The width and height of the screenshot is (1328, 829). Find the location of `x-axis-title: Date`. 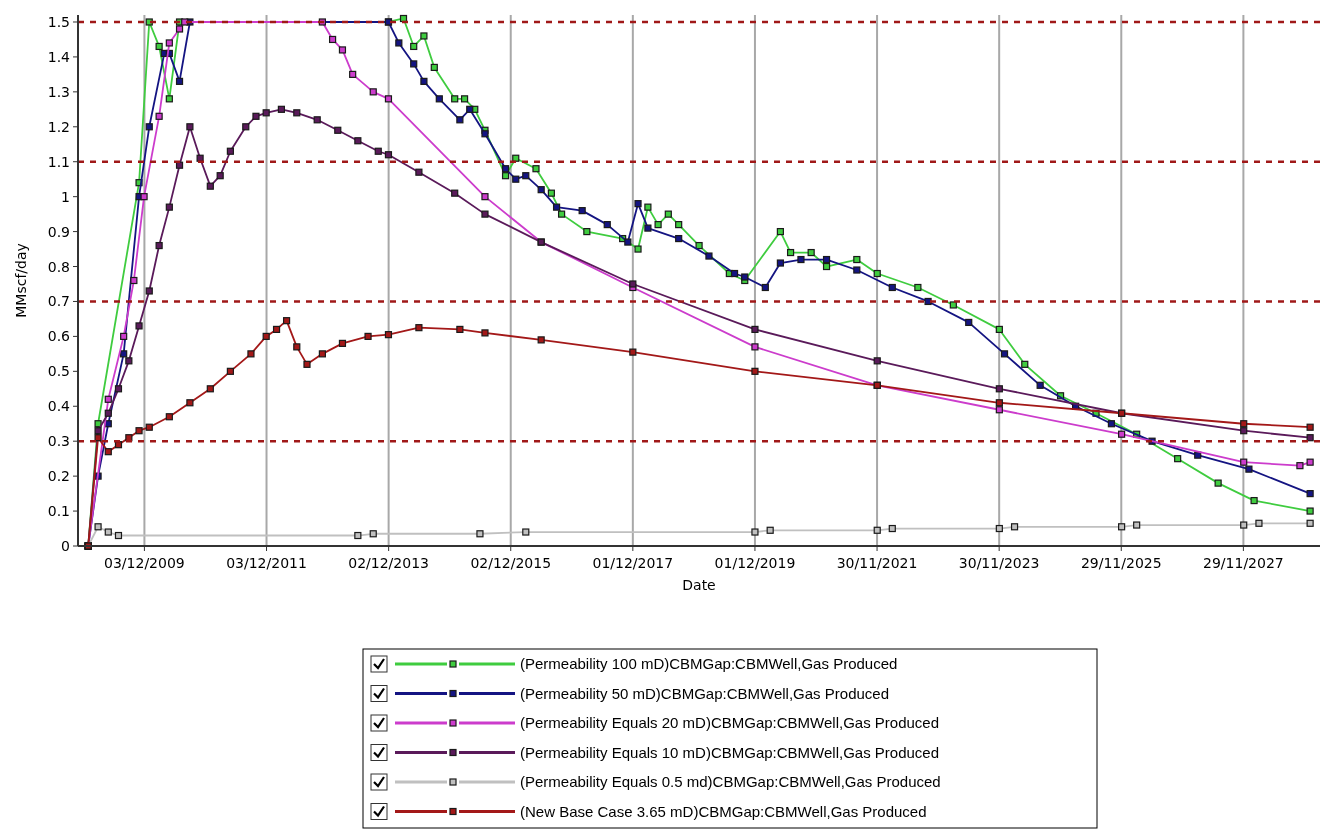

x-axis-title: Date is located at coordinates (699, 585).